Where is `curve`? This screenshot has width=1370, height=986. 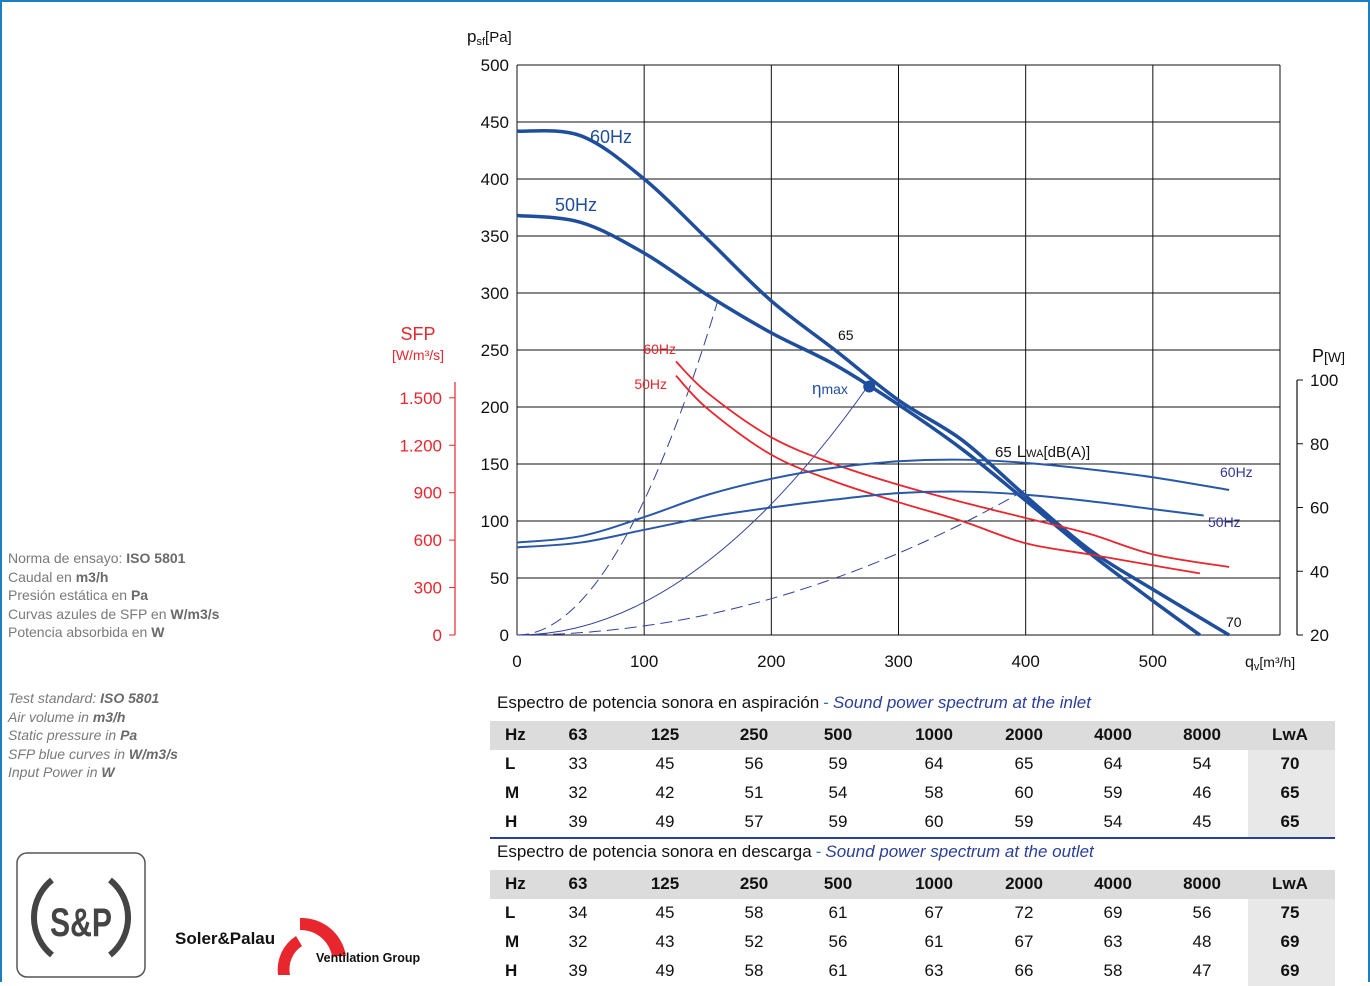
curve is located at coordinates (873, 501).